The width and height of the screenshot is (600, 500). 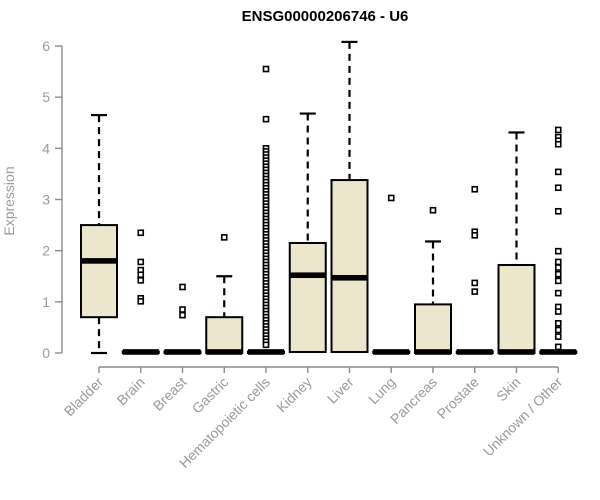 What do you see at coordinates (46, 148) in the screenshot?
I see `y-axis-tick-label: 4` at bounding box center [46, 148].